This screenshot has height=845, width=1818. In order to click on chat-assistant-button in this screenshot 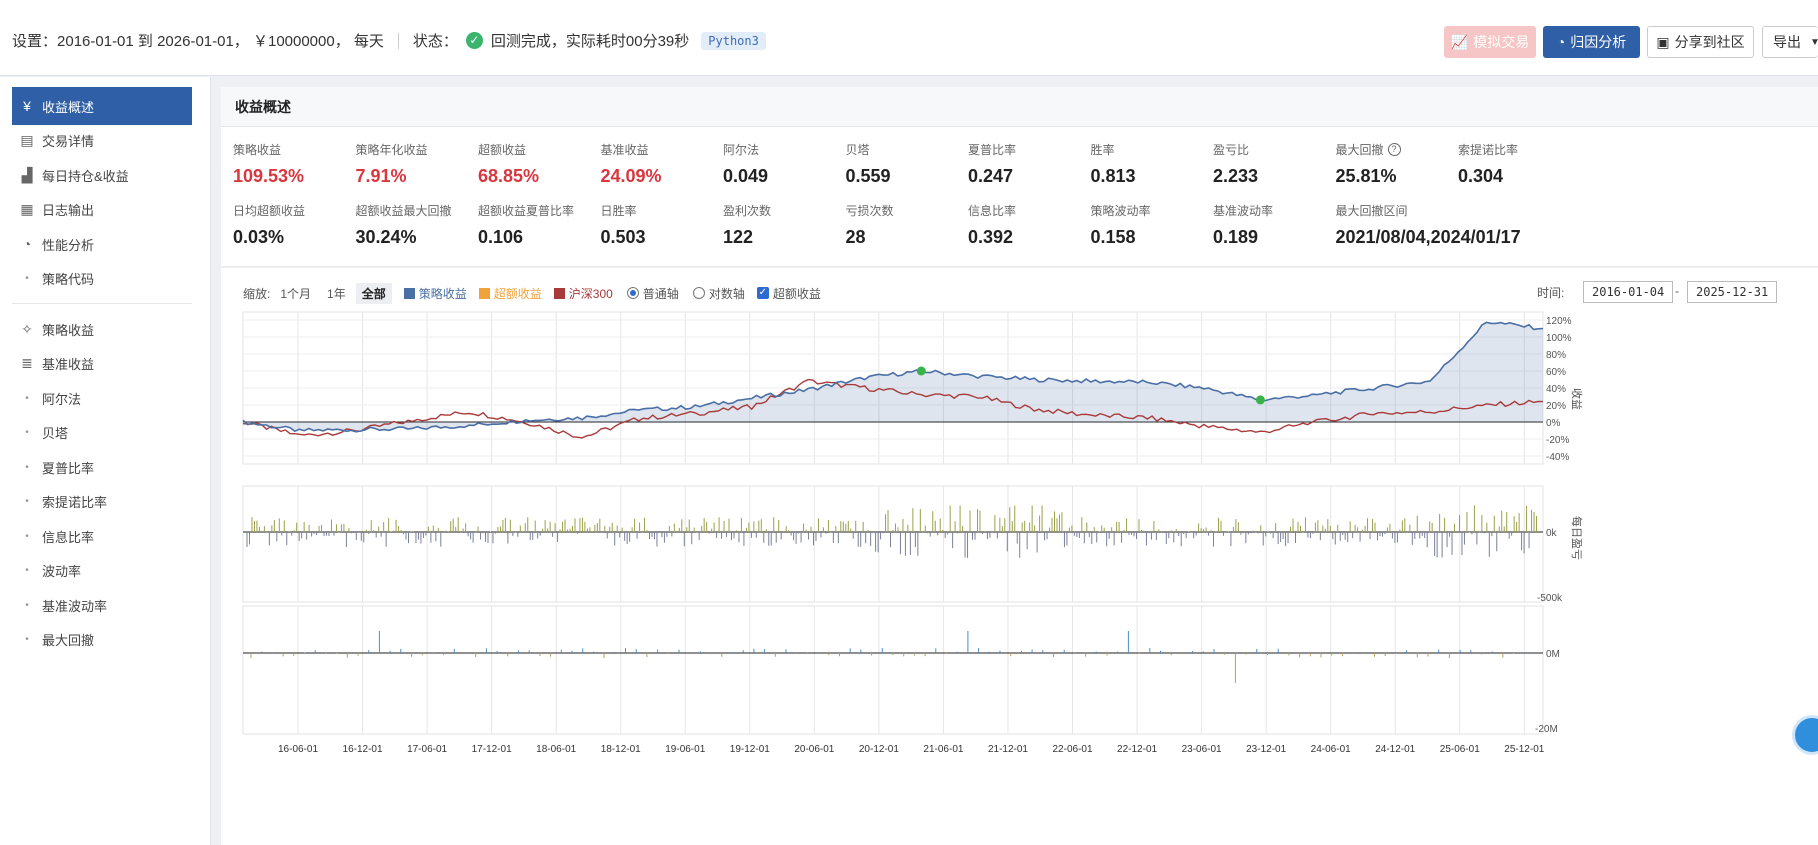, I will do `click(1805, 735)`.